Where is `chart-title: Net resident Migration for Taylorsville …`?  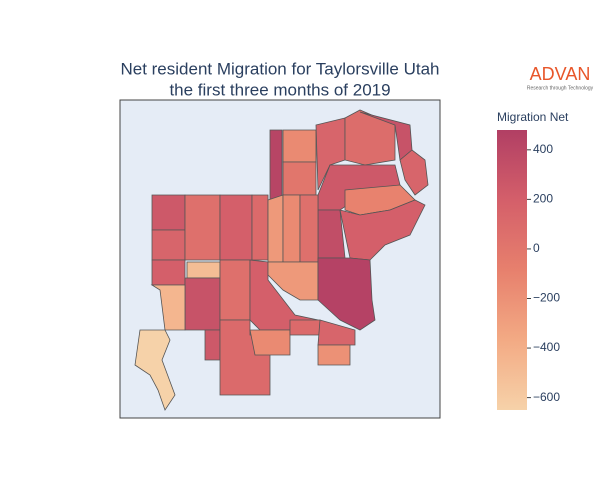
chart-title: Net resident Migration for Taylorsville … is located at coordinates (279, 68).